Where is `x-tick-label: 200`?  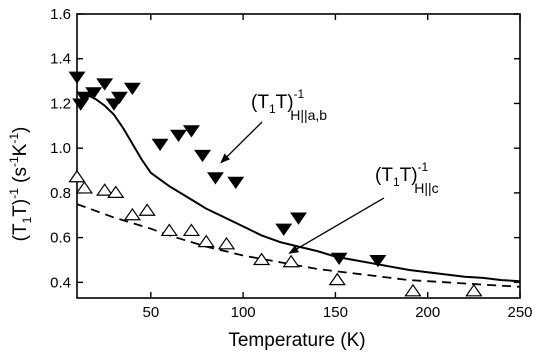
x-tick-label: 200 is located at coordinates (427, 312).